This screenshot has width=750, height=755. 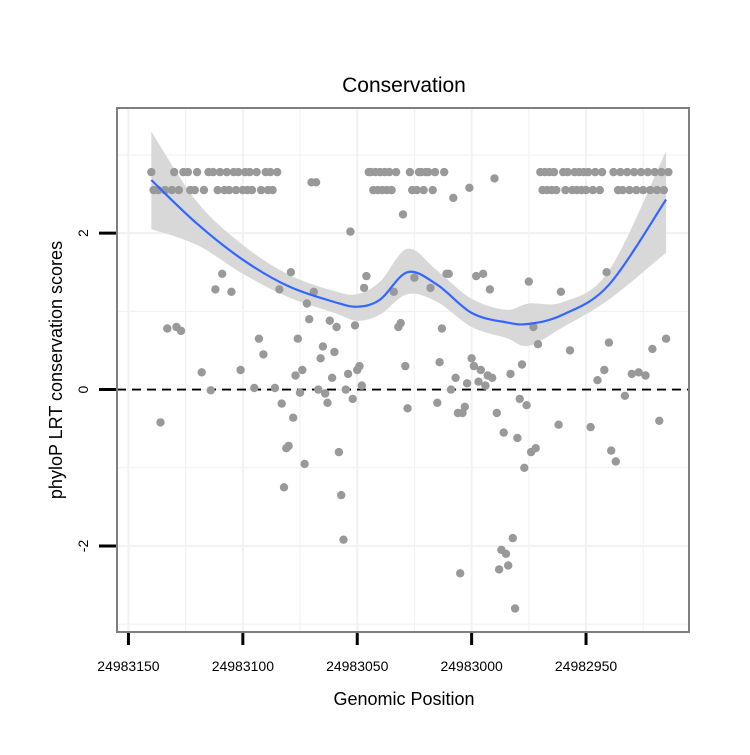 I want to click on x-tick-label: 24983000, so click(x=471, y=666).